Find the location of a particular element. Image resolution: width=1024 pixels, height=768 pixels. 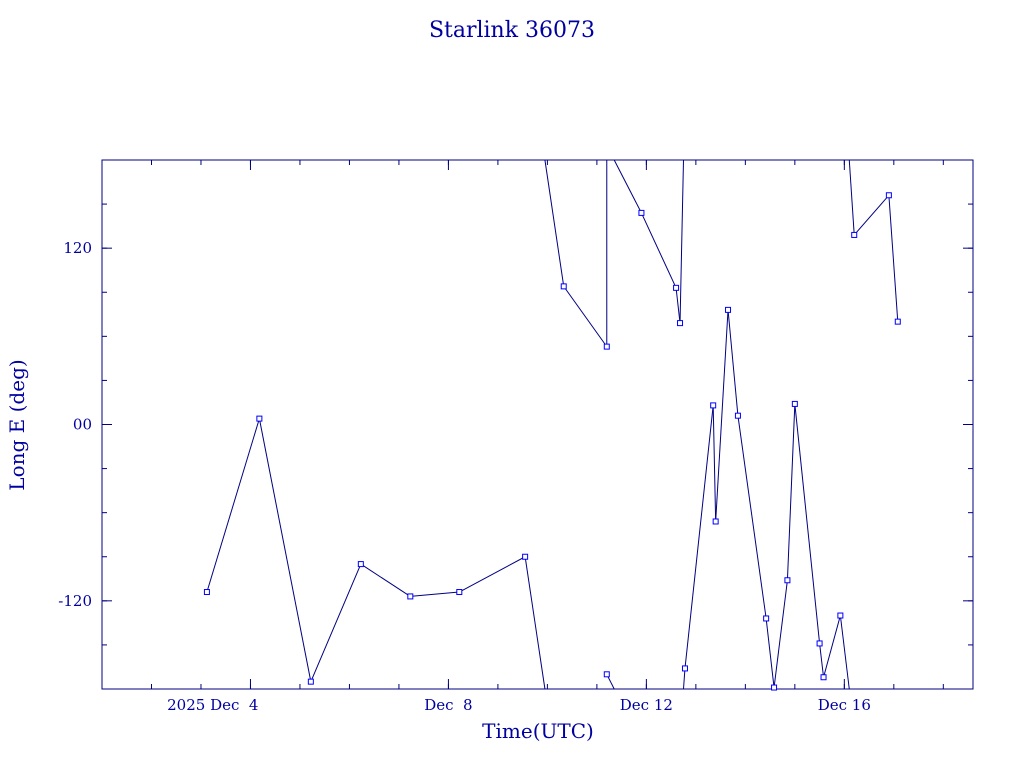

x-tick-label: 2025 Dec 4 is located at coordinates (212, 705).